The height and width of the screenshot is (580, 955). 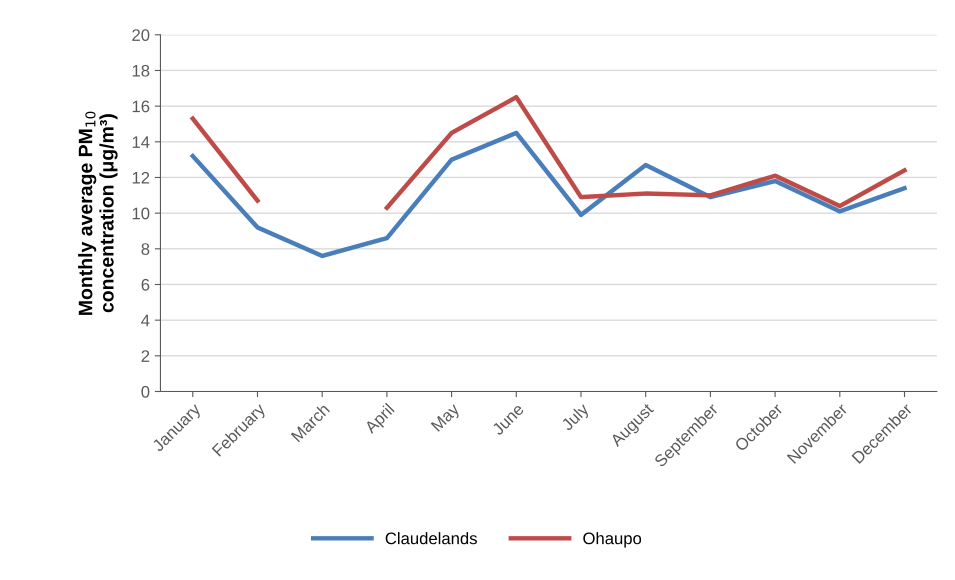 I want to click on y-tick-label: 8, so click(x=145, y=249).